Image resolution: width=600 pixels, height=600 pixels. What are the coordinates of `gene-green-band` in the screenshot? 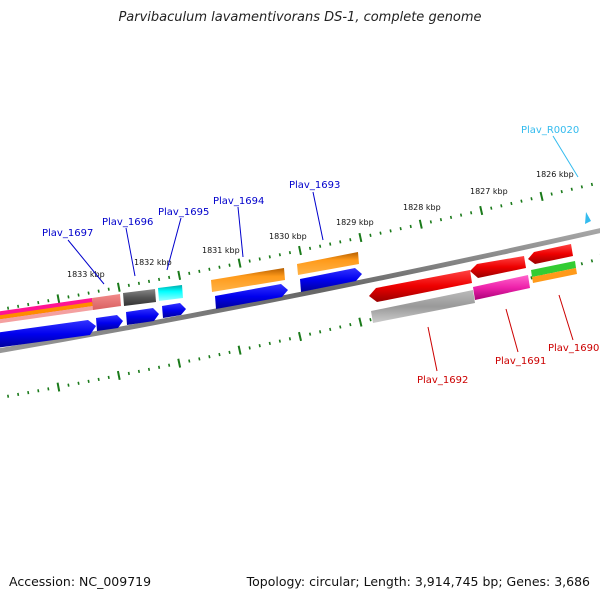 It's located at (553, 269).